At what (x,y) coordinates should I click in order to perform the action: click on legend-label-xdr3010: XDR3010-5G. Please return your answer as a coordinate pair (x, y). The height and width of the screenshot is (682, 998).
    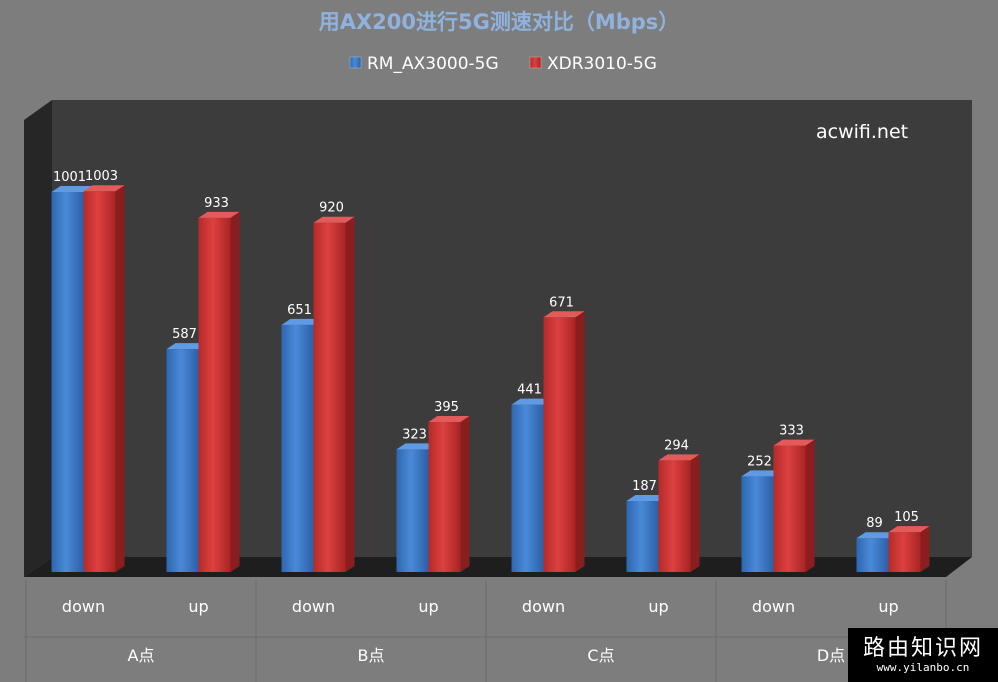
    Looking at the image, I should click on (602, 64).